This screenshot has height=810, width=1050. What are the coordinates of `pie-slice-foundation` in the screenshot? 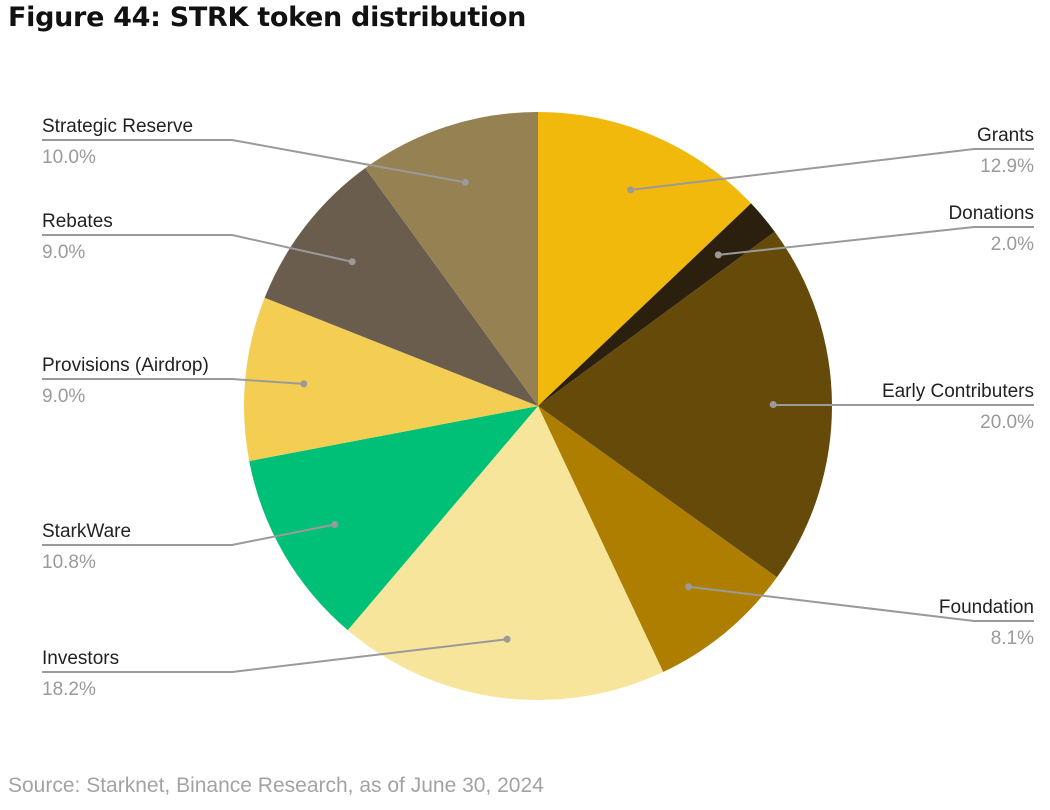 It's located at (657, 539).